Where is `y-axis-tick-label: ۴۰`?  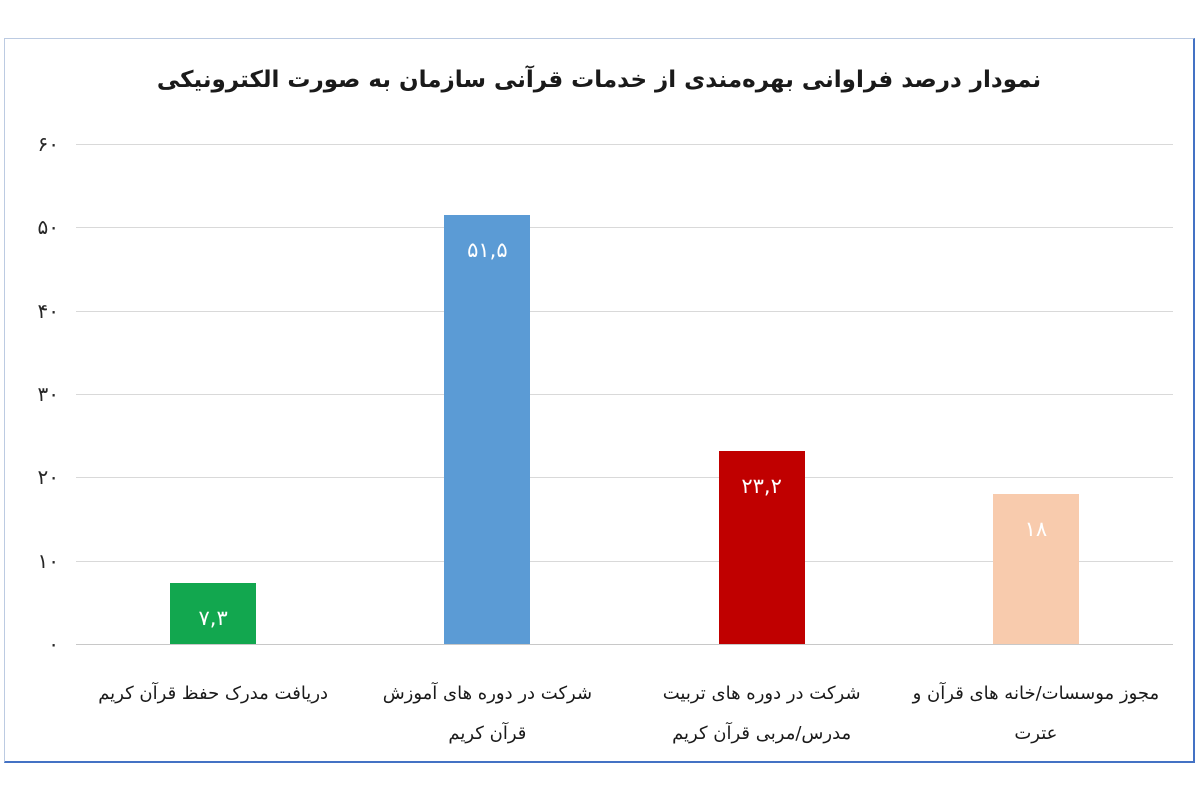 y-axis-tick-label: ۴۰ is located at coordinates (48, 310).